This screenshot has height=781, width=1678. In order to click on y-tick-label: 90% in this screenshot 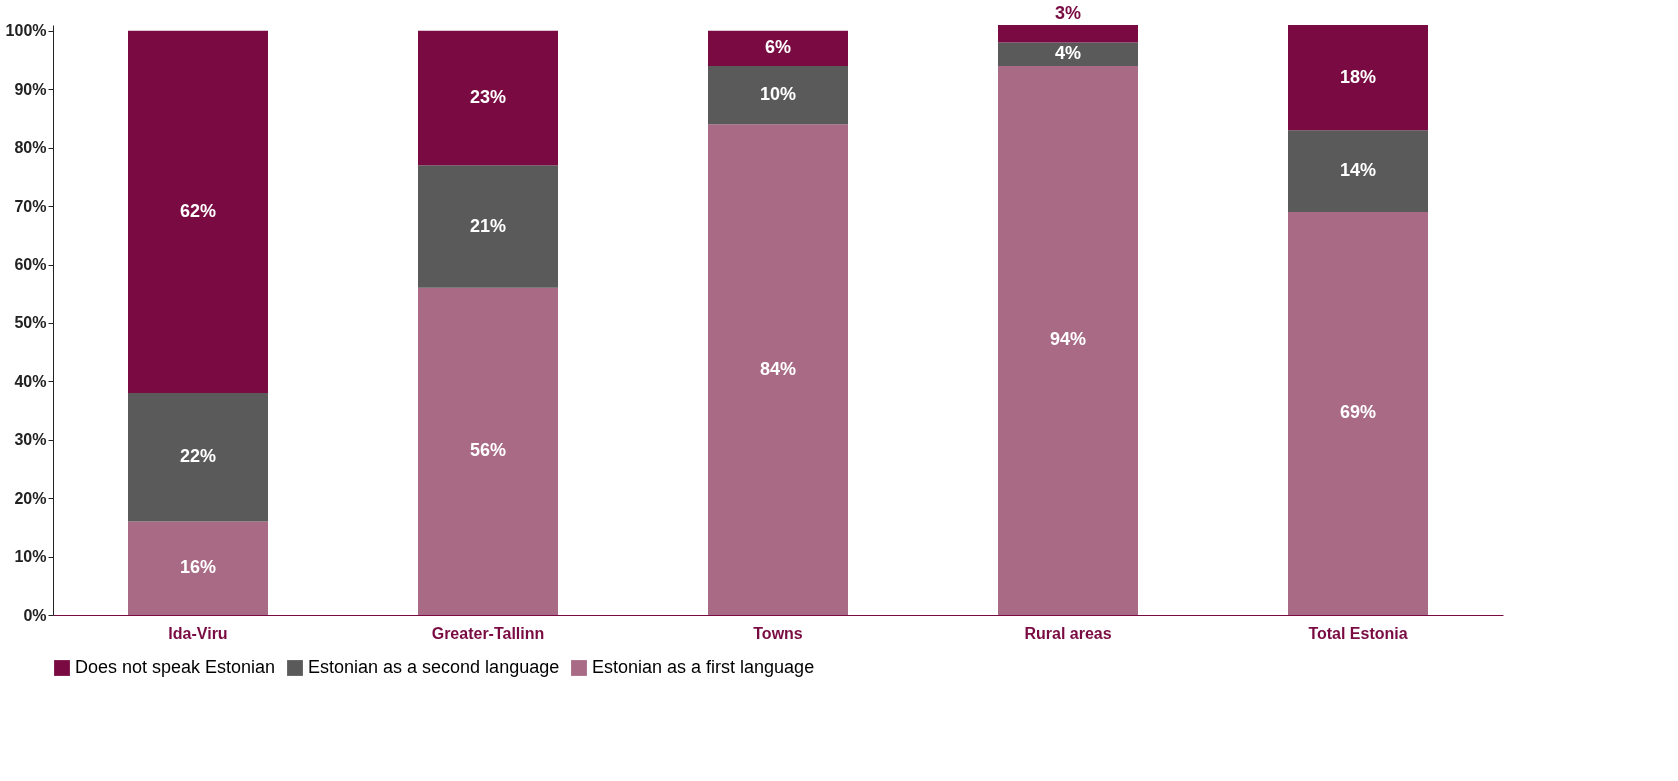, I will do `click(30, 89)`.